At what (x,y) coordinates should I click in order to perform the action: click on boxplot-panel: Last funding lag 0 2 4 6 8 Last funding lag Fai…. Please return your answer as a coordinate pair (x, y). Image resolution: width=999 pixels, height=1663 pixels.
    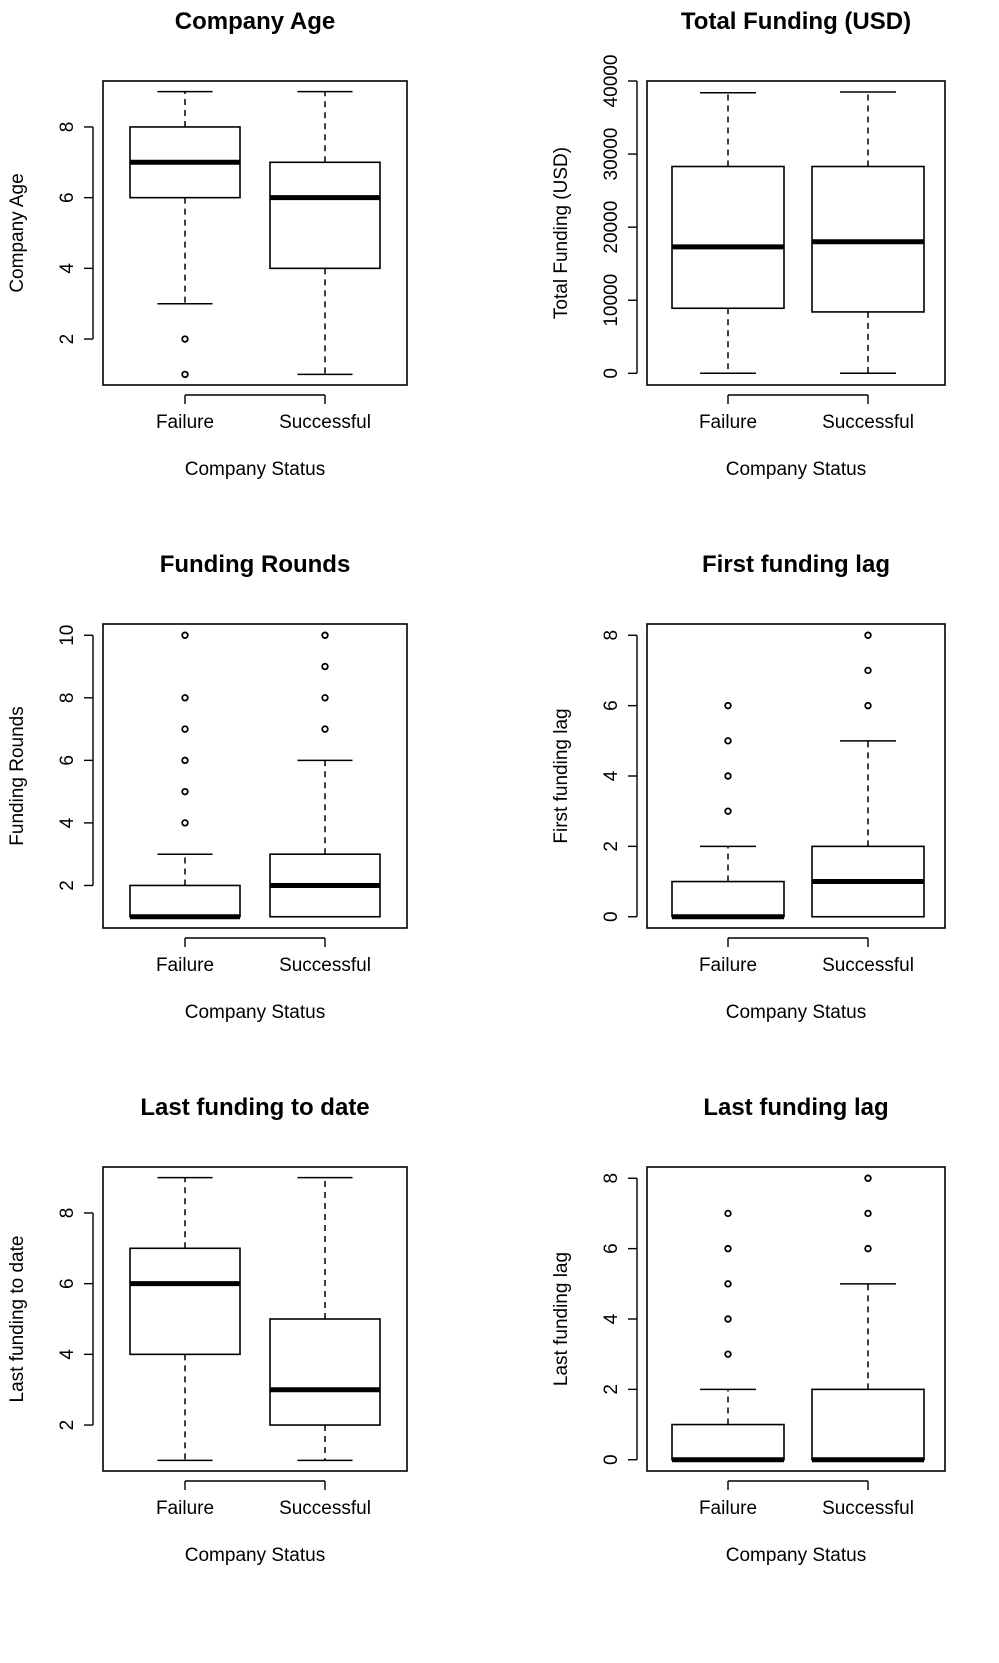
    Looking at the image, I should click on (748, 1330).